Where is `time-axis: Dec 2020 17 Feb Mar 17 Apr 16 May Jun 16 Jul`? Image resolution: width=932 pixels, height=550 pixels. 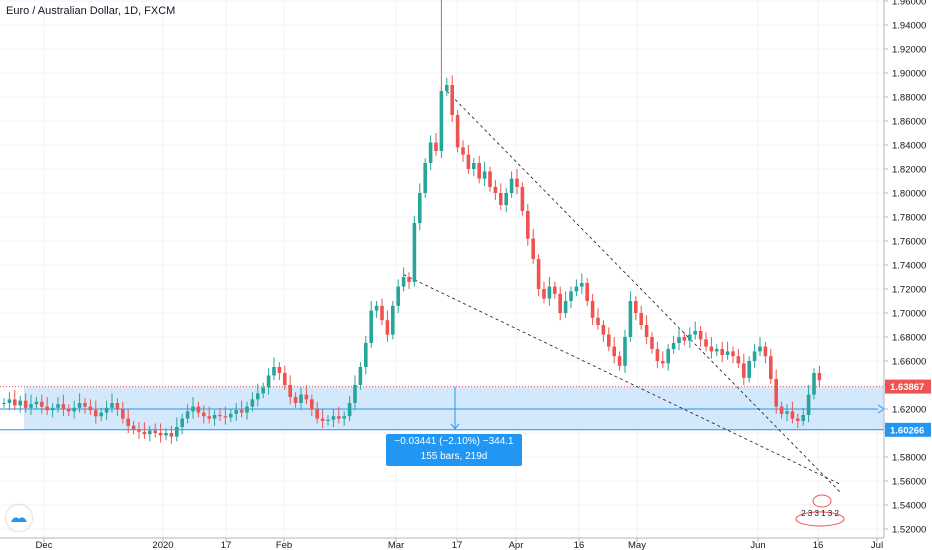 time-axis: Dec 2020 17 Feb Mar 17 Apr 16 May Jun 16 Jul is located at coordinates (442, 543).